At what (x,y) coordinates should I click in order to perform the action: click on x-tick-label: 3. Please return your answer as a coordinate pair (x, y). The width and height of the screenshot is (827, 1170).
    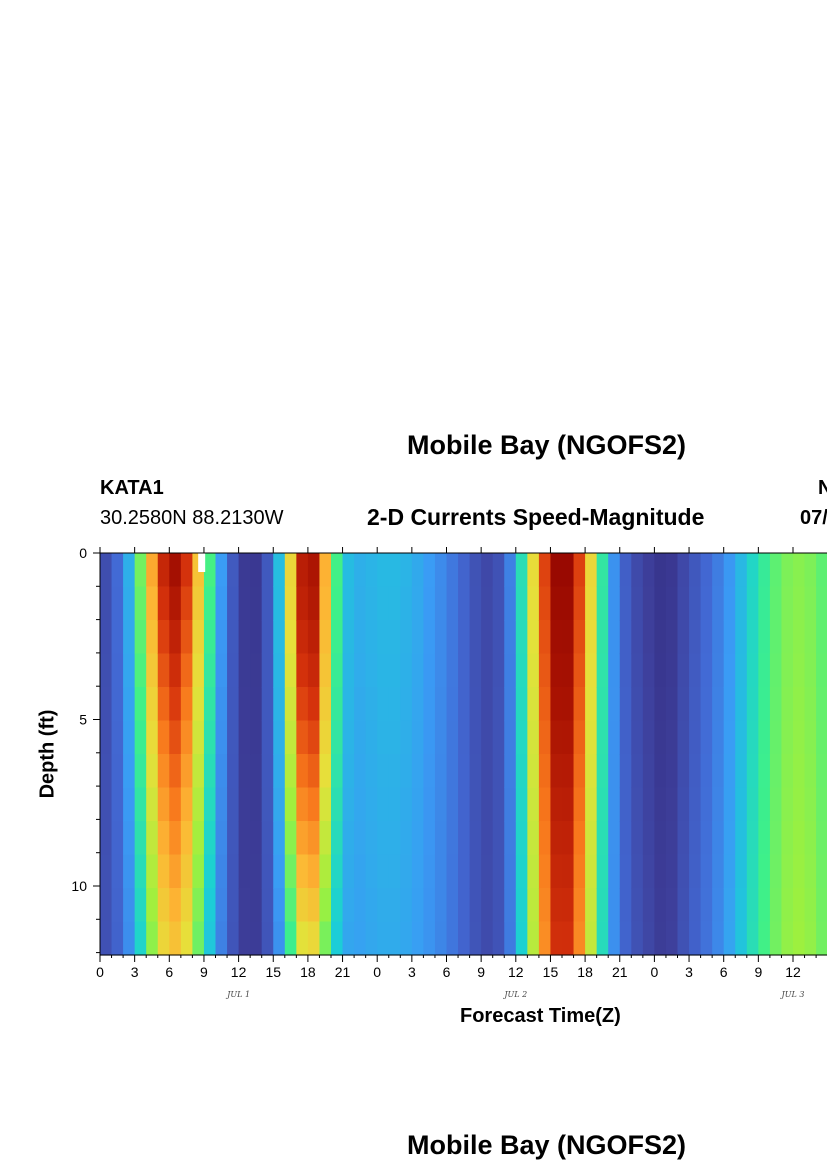
    Looking at the image, I should click on (689, 972).